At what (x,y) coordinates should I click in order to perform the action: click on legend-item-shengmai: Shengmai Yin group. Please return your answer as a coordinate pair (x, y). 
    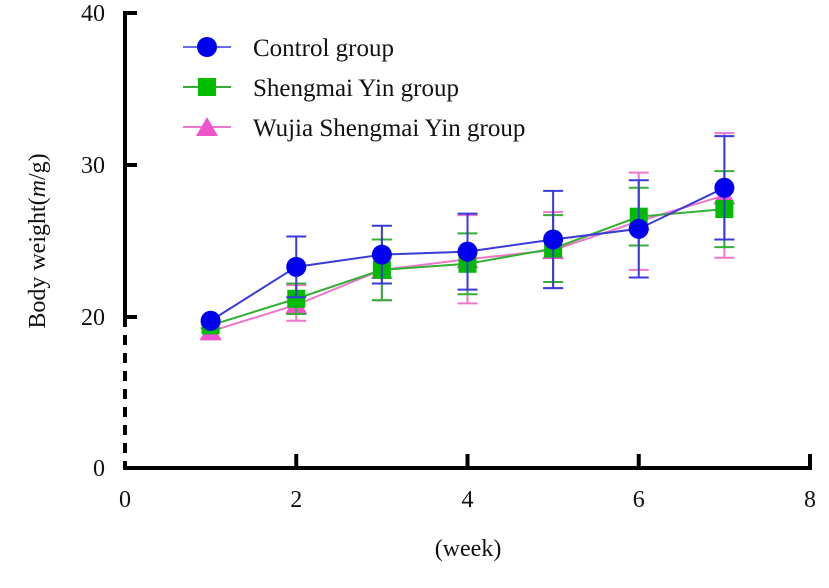
    Looking at the image, I should click on (321, 88).